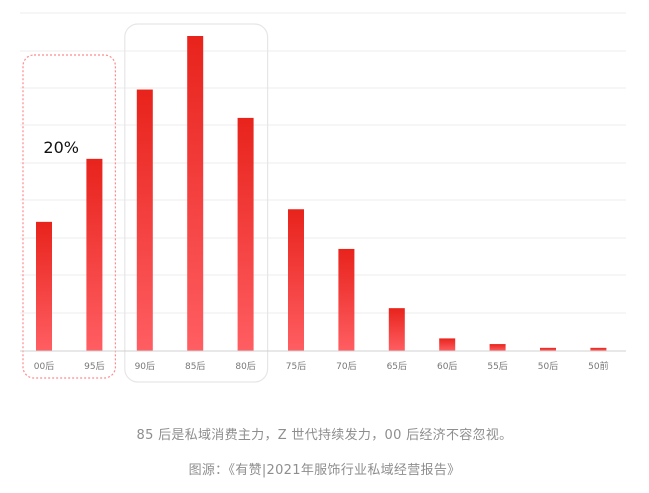  What do you see at coordinates (396, 329) in the screenshot?
I see `bar-65后` at bounding box center [396, 329].